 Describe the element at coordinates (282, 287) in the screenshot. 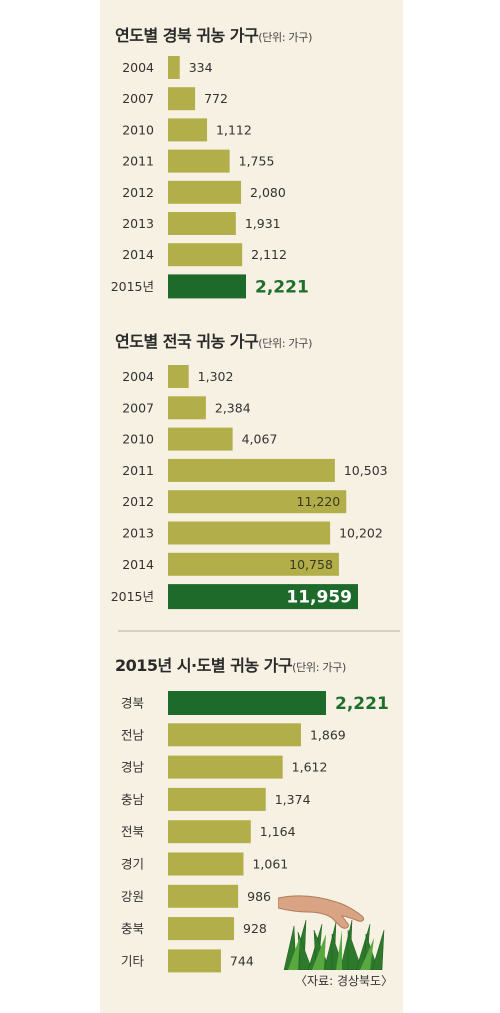

I see `gyeongbuk-value-label: 2,221` at that location.